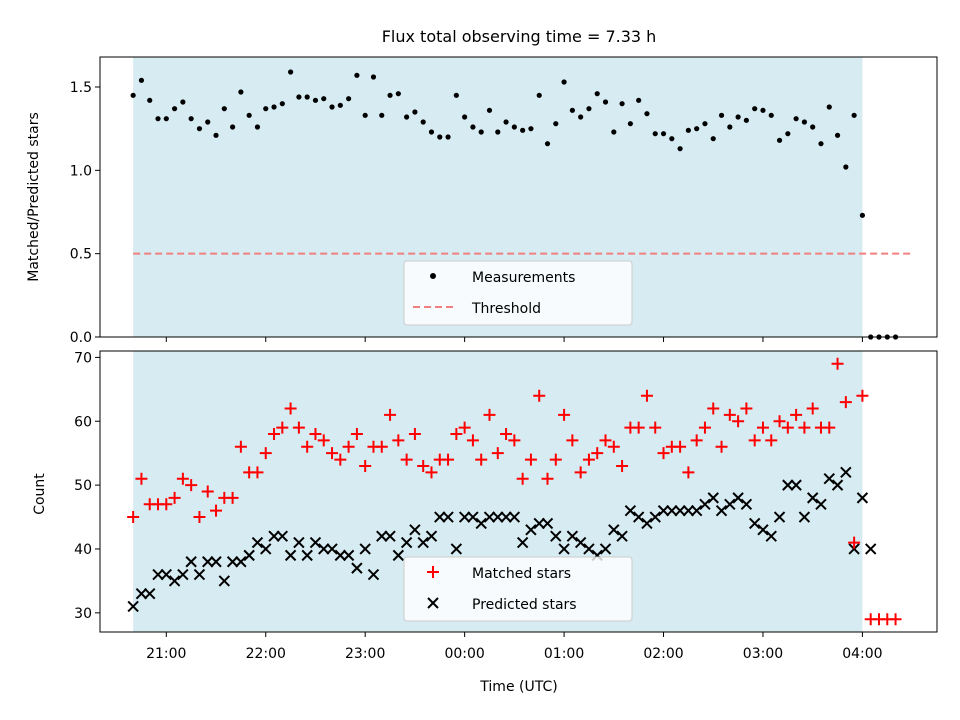  Describe the element at coordinates (518, 687) in the screenshot. I see `x-axis-label: Time (UTC)` at that location.